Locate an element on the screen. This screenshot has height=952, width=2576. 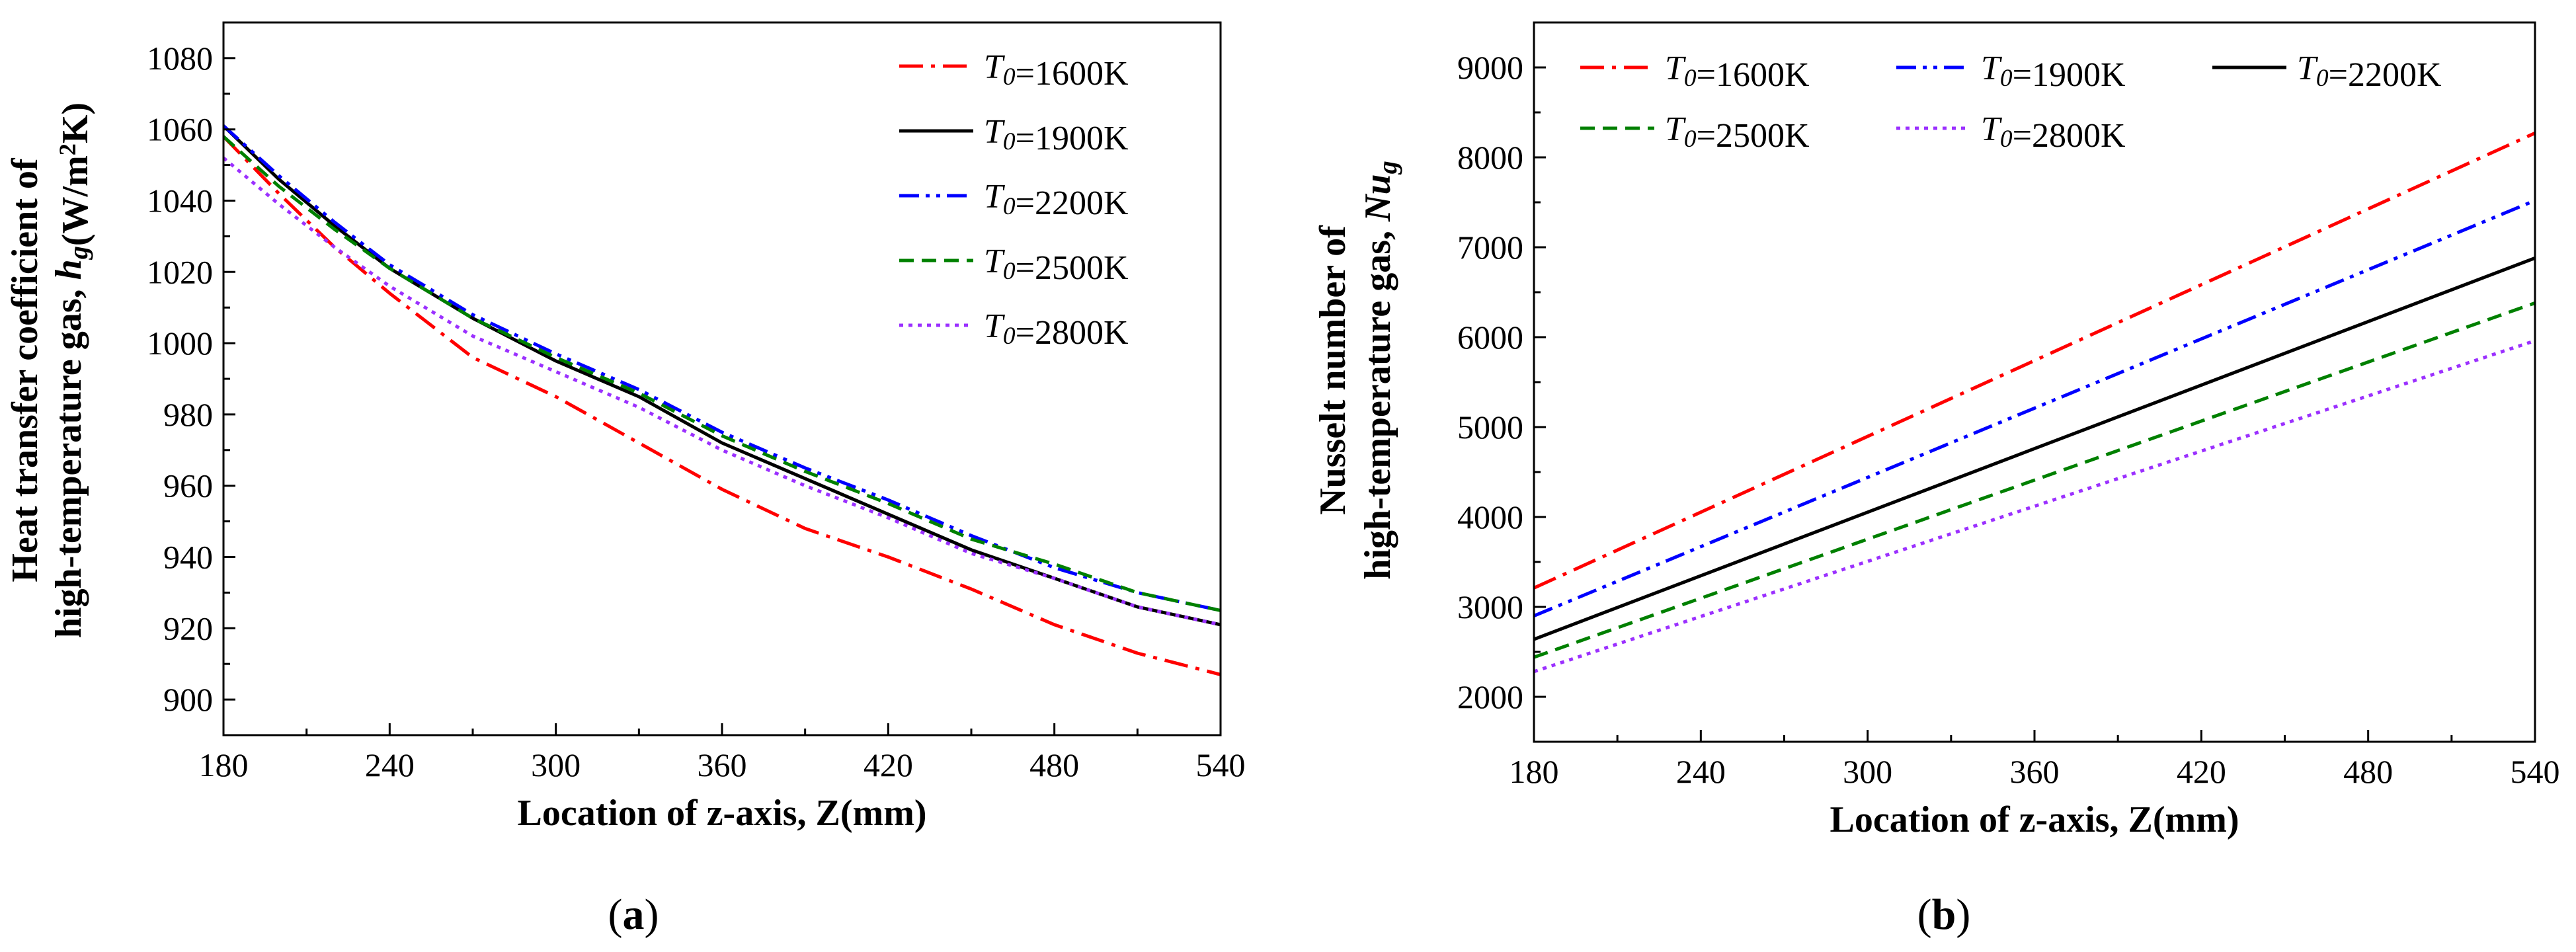
x-tick-label-a: 180 is located at coordinates (224, 764).